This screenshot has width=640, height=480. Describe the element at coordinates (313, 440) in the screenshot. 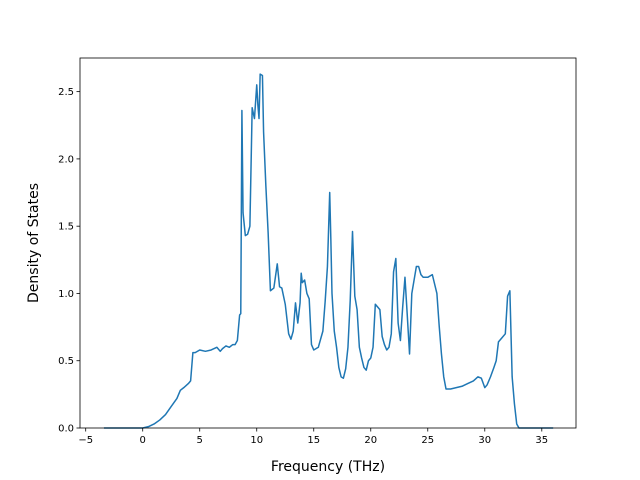

I see `x-tick-label: 15` at that location.